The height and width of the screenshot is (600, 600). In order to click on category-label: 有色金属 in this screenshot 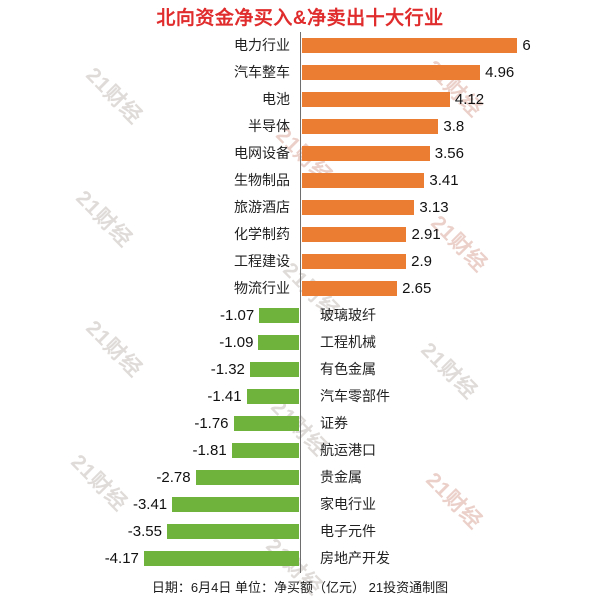, I will do `click(348, 369)`.